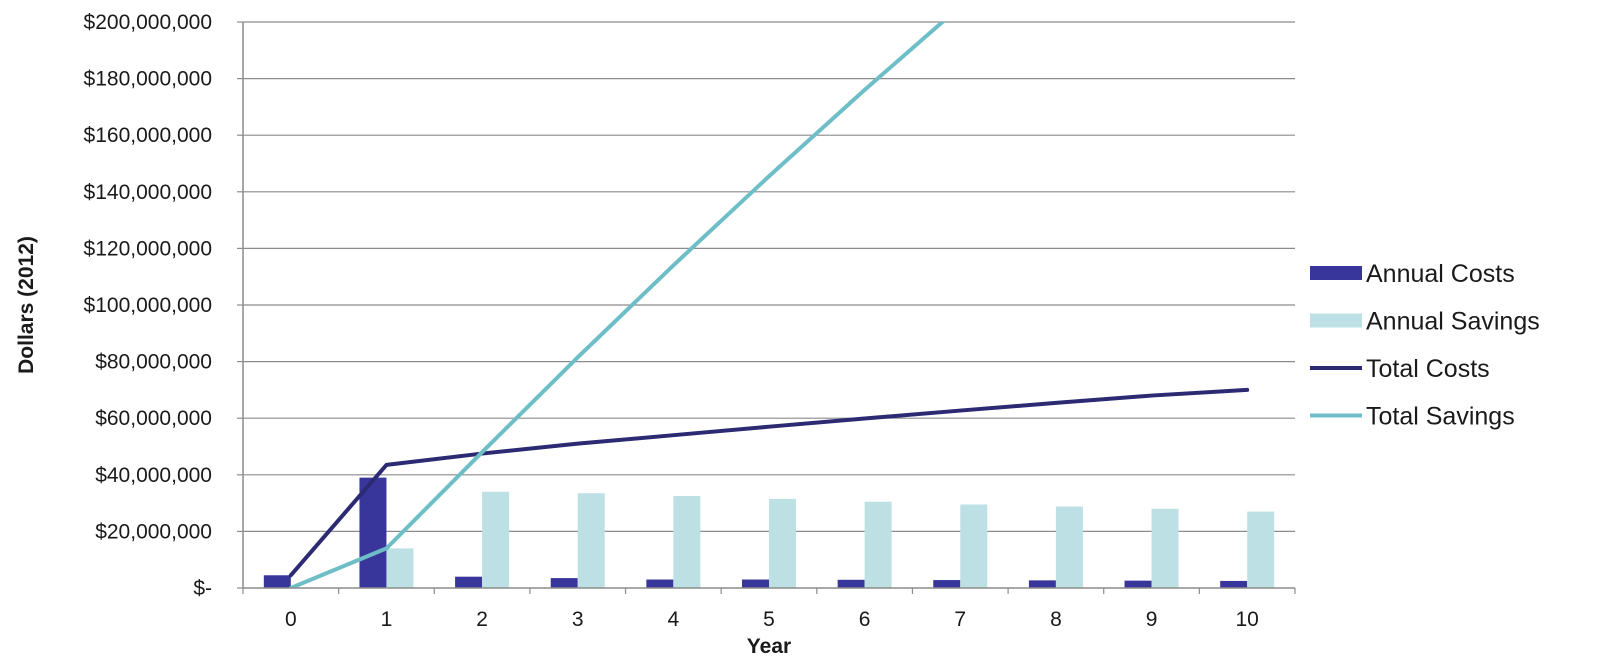  Describe the element at coordinates (769, 646) in the screenshot. I see `x-axis-title: Year` at that location.